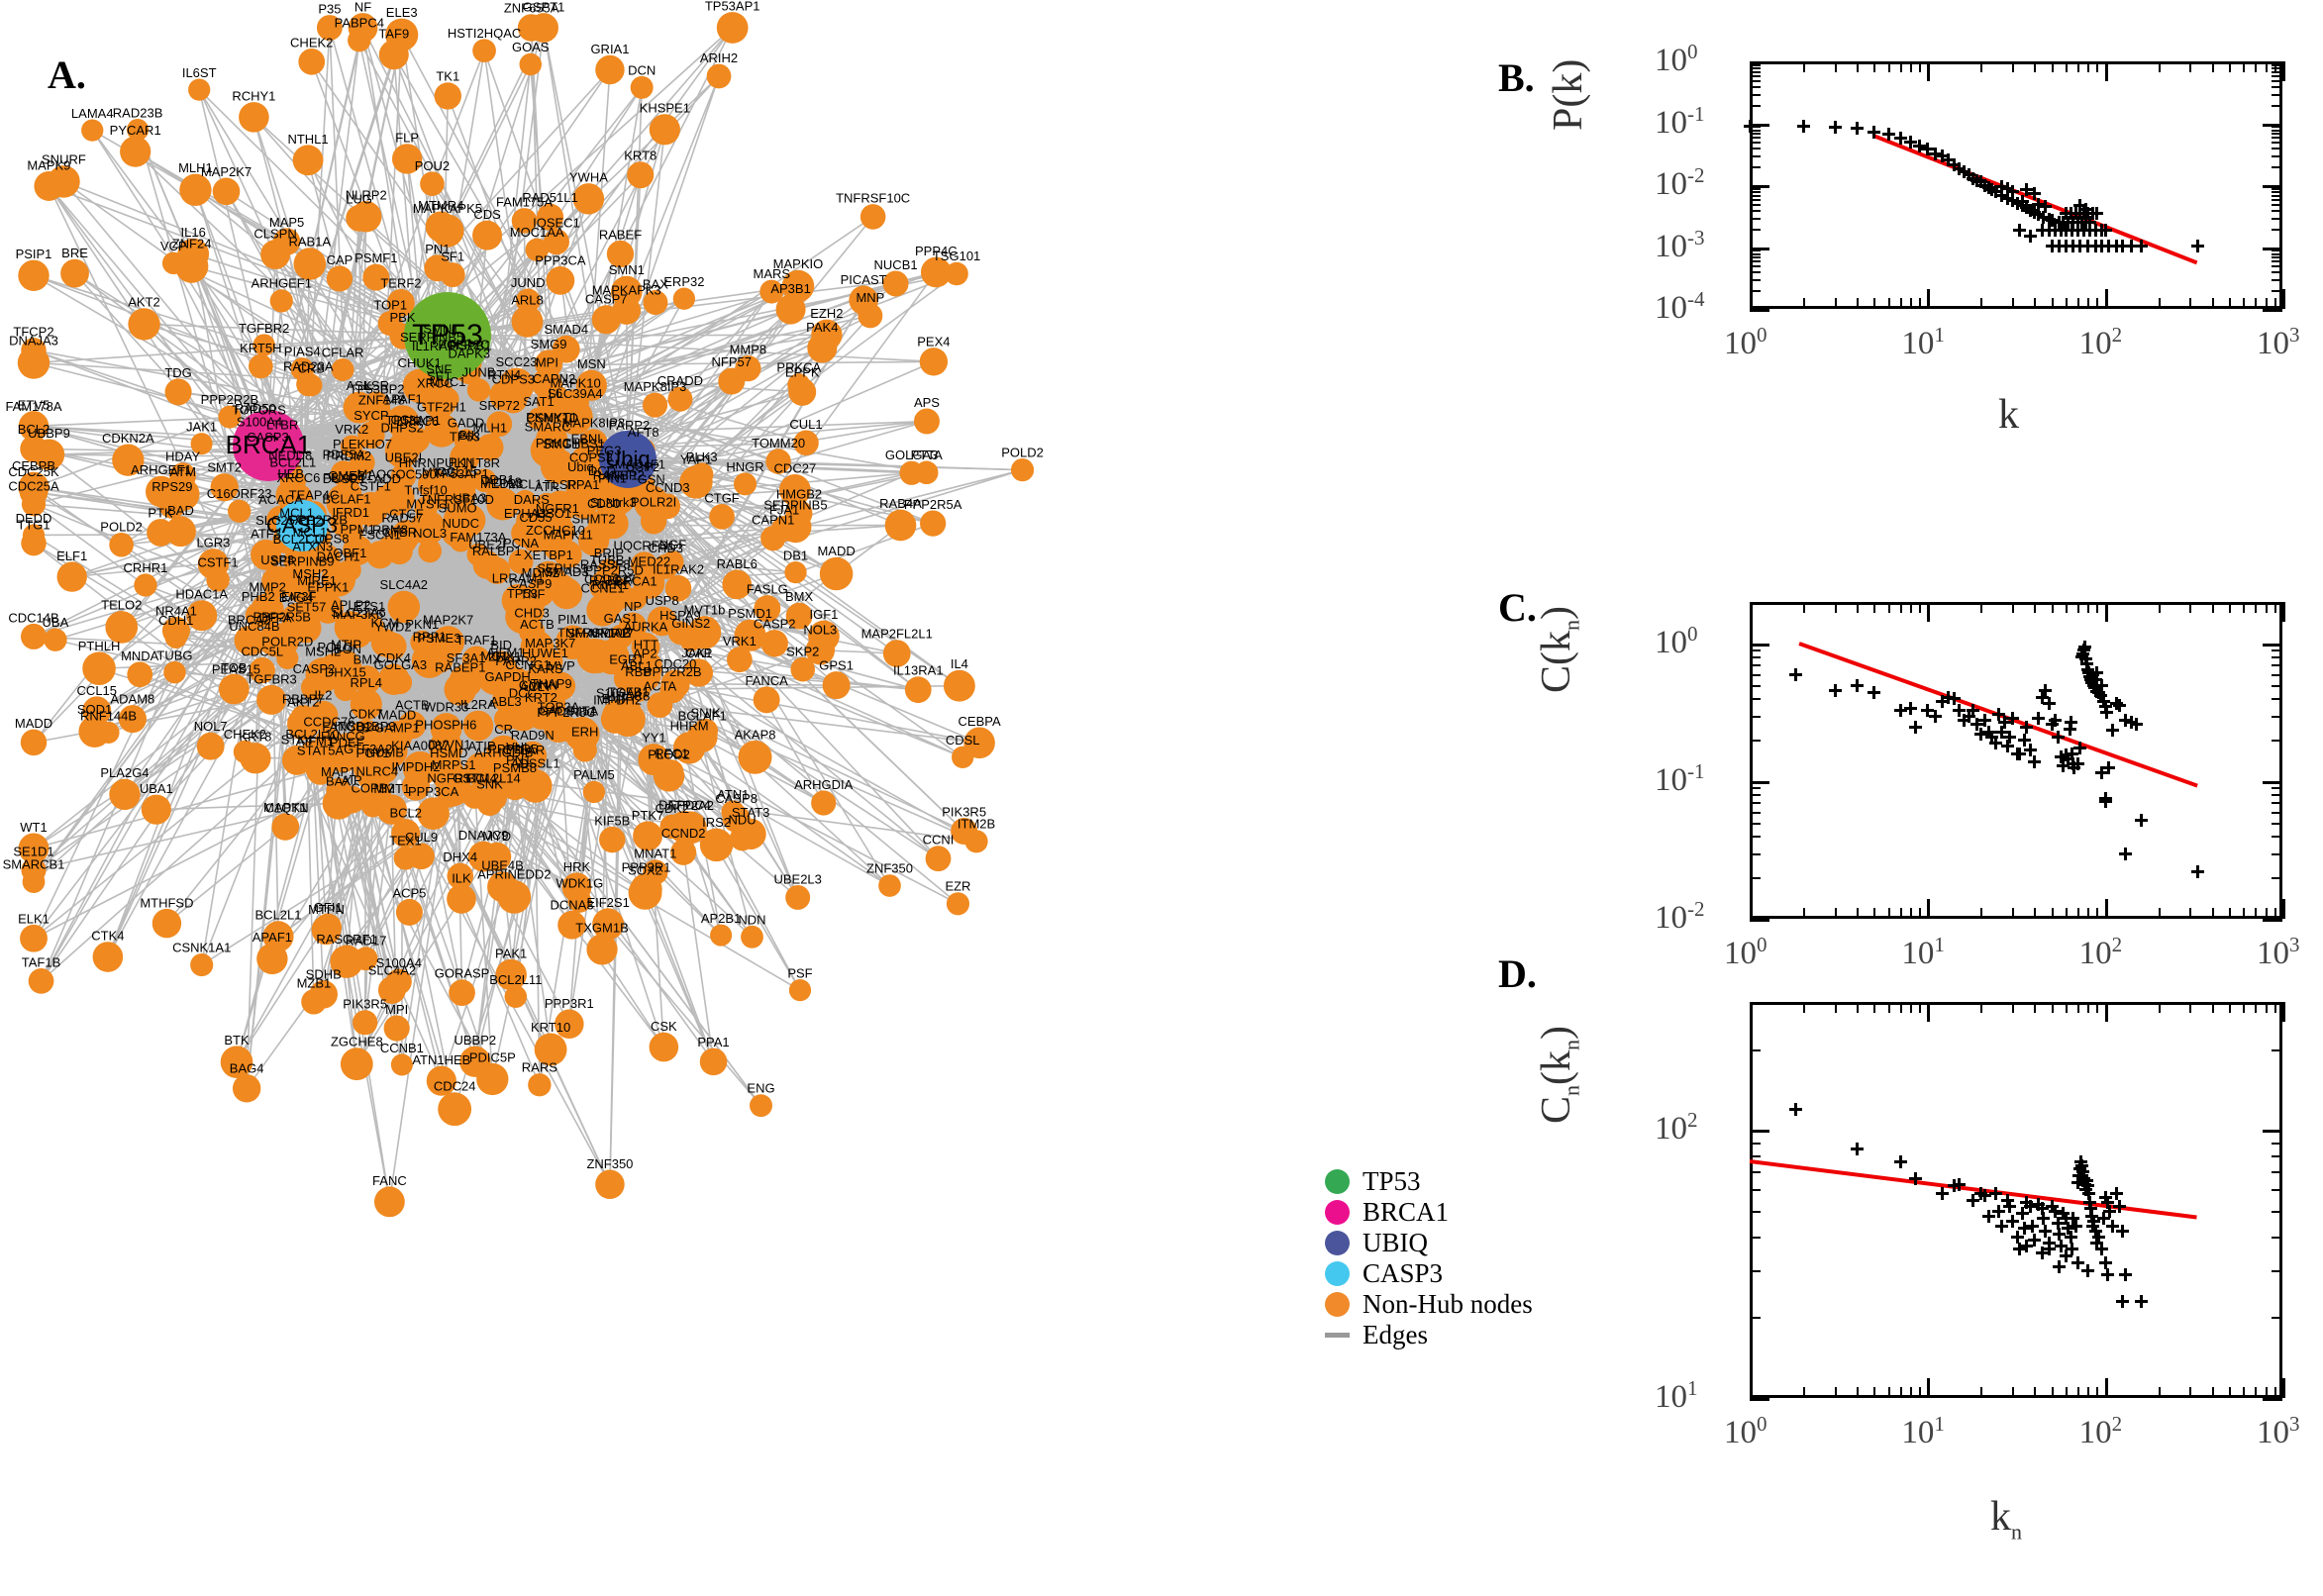 The image size is (2323, 1596). I want to click on plot-pk, so click(2014, 186).